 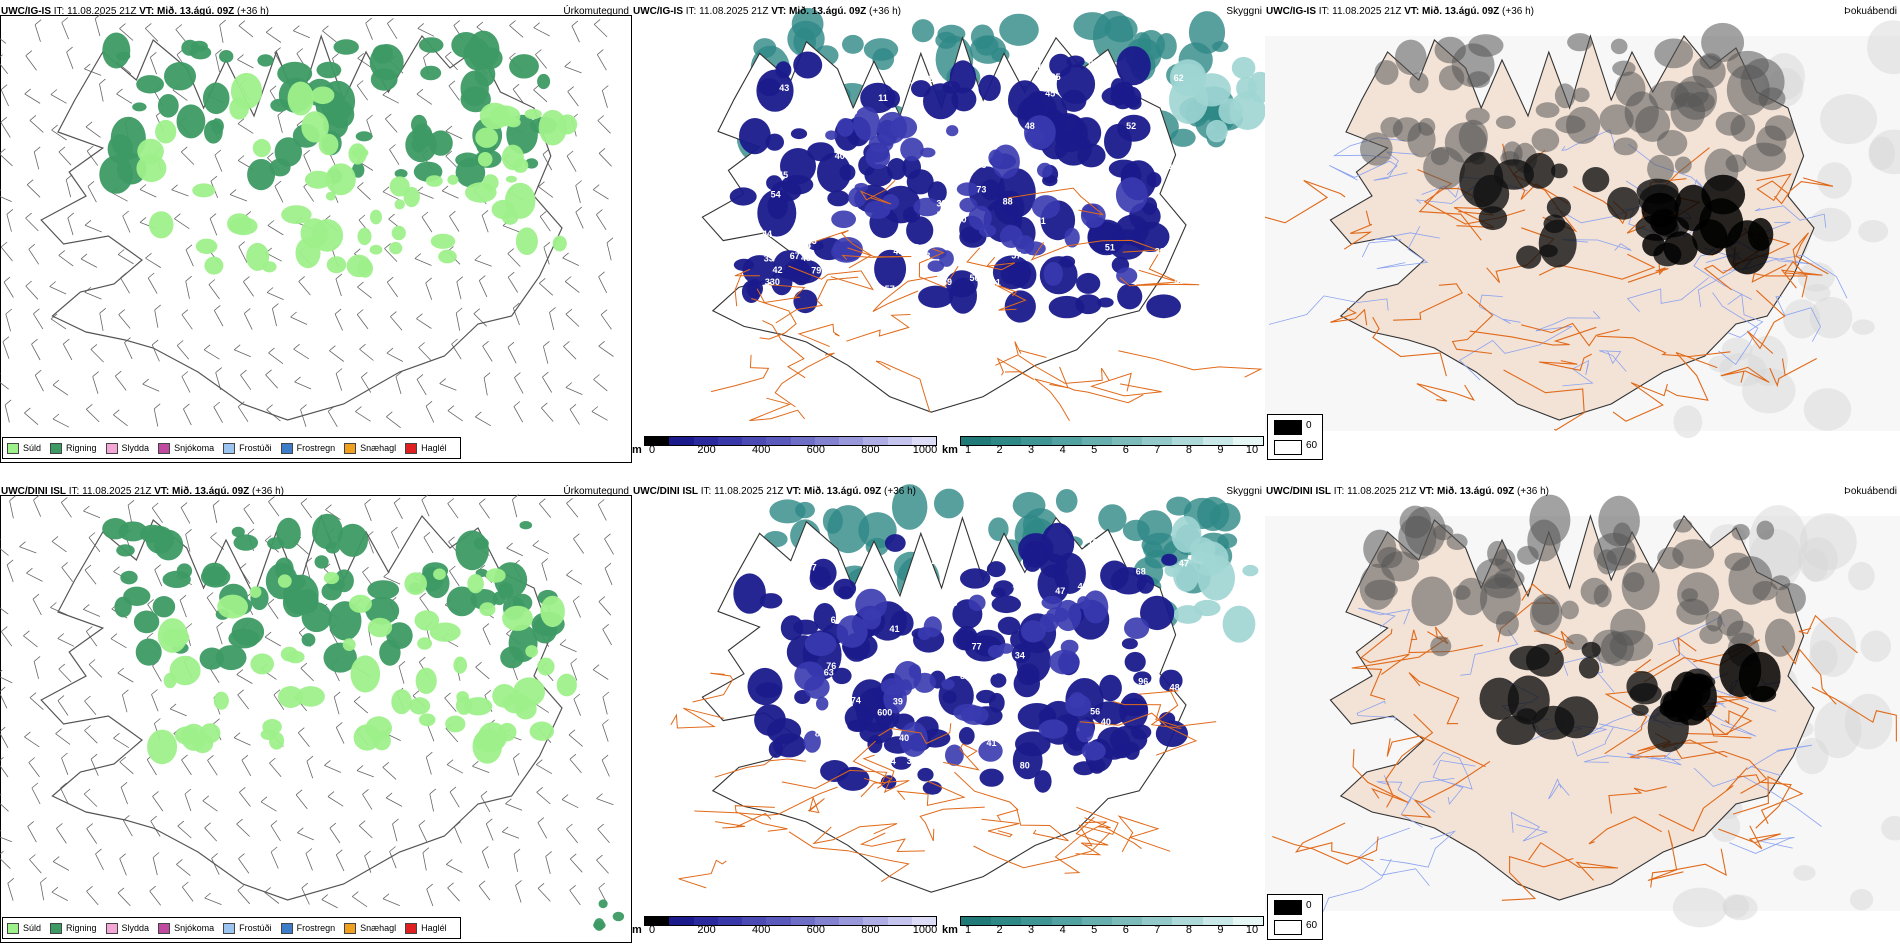 I want to click on panel-title: Úrkomutegund, so click(x=596, y=11).